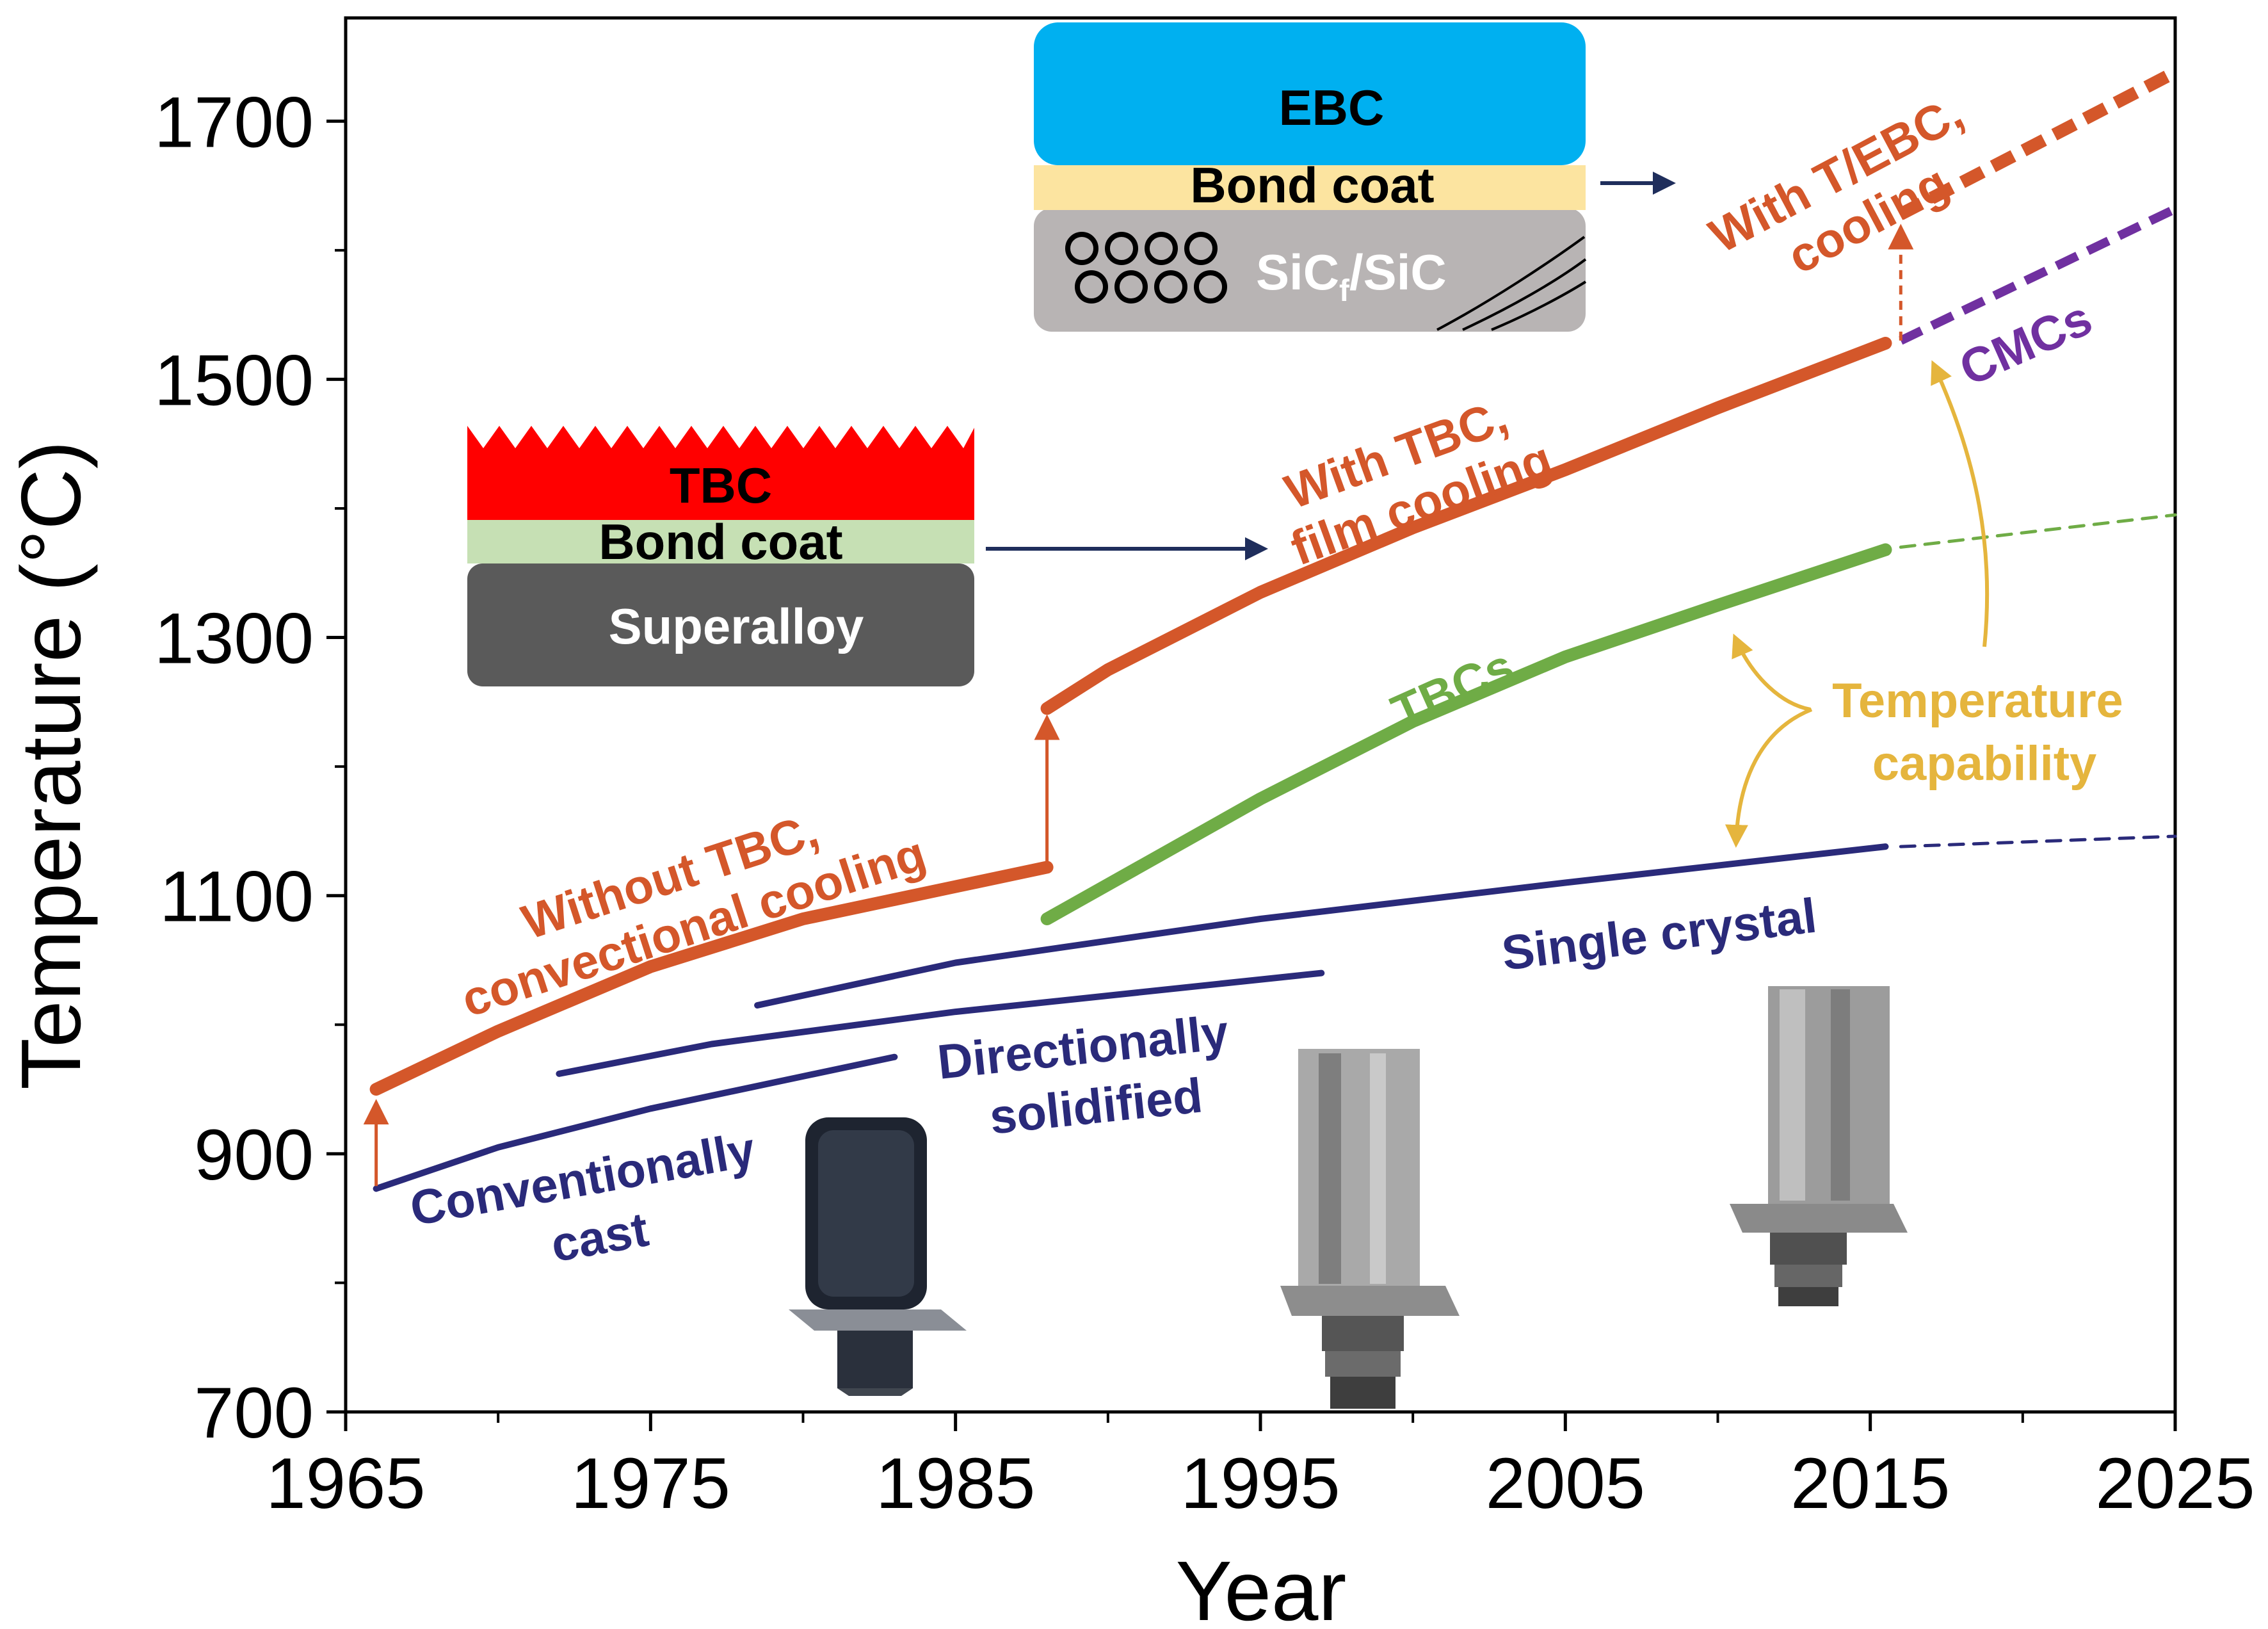 This screenshot has height=1629, width=2268. I want to click on with-tbc-label: With TBC, film cooling, so click(1412, 478).